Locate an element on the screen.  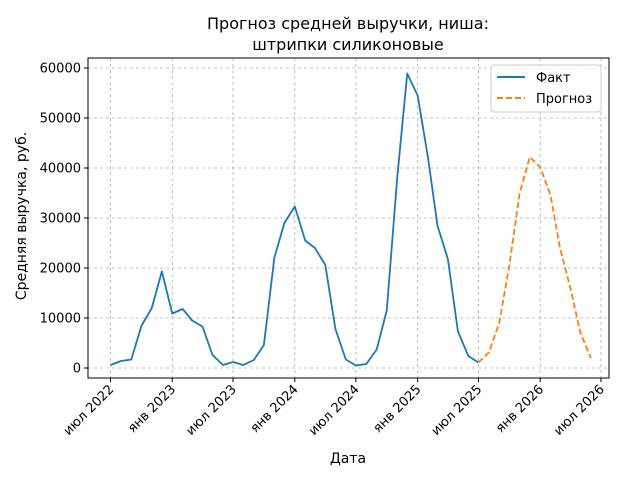
legend-label-fact: Факт is located at coordinates (553, 78).